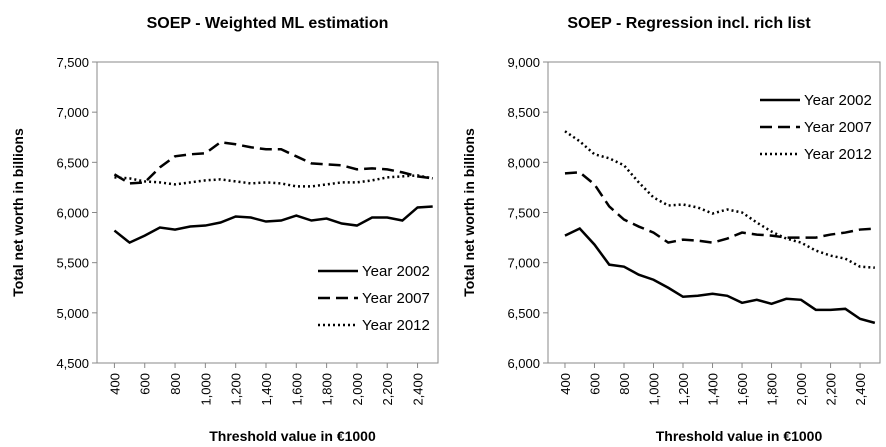  I want to click on y-tick-label: 4,500, so click(72, 363).